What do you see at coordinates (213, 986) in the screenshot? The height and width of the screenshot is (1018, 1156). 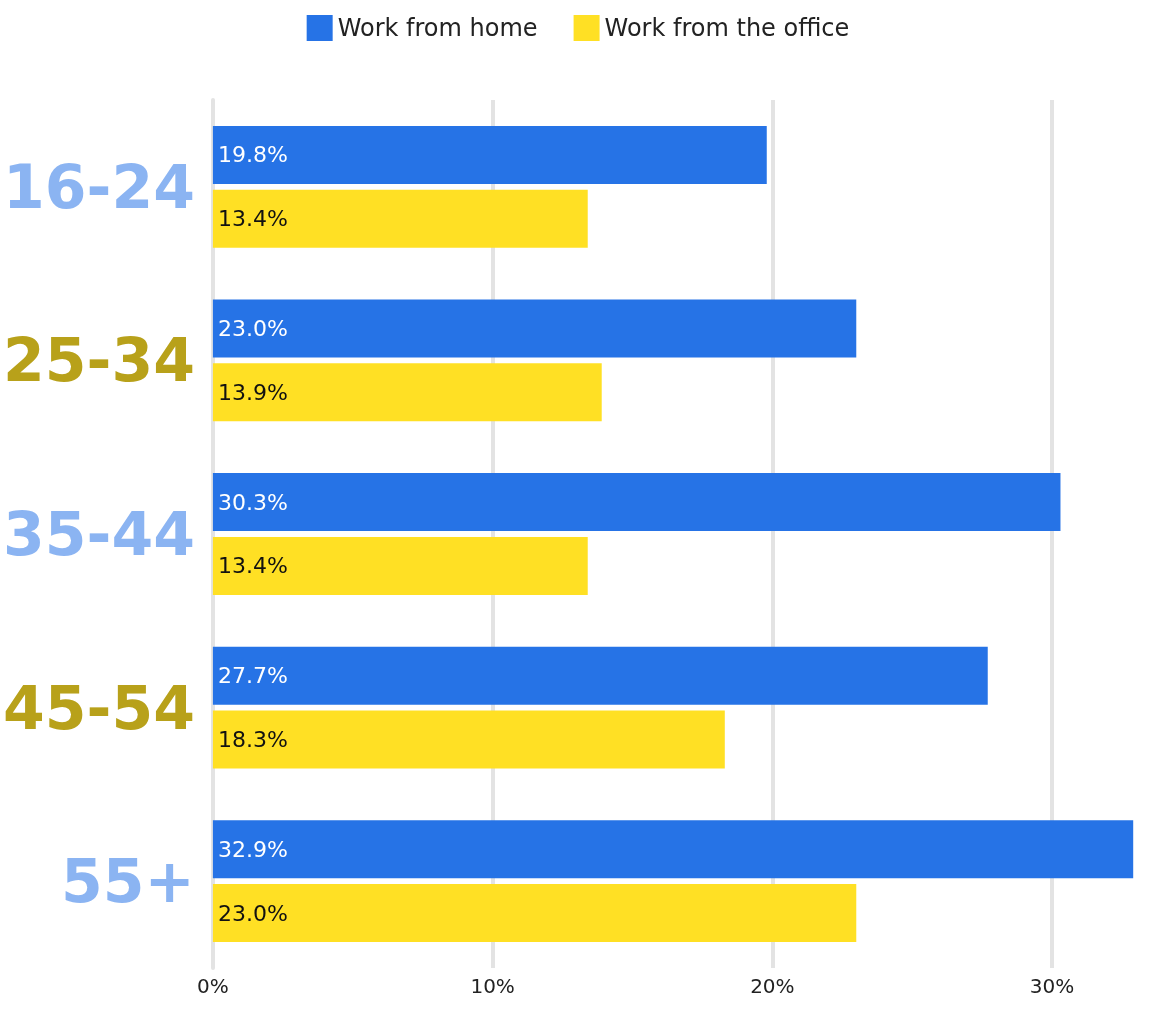 I see `x-tick-label: 0%` at bounding box center [213, 986].